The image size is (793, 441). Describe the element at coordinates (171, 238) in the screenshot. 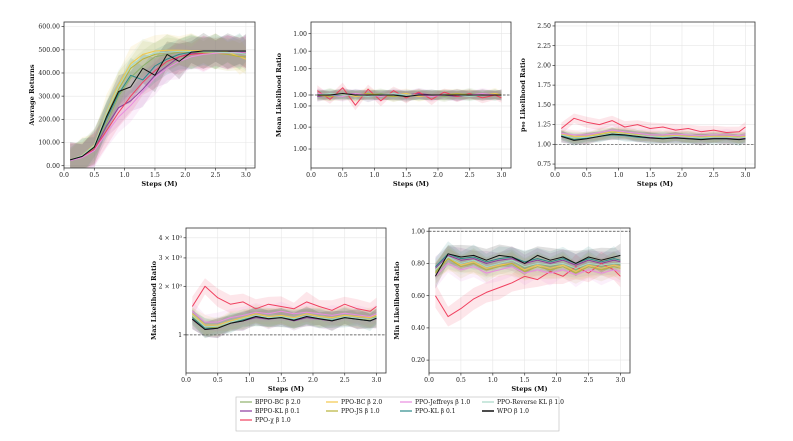

I see `y-tick-label: 4 × 10⁰` at that location.